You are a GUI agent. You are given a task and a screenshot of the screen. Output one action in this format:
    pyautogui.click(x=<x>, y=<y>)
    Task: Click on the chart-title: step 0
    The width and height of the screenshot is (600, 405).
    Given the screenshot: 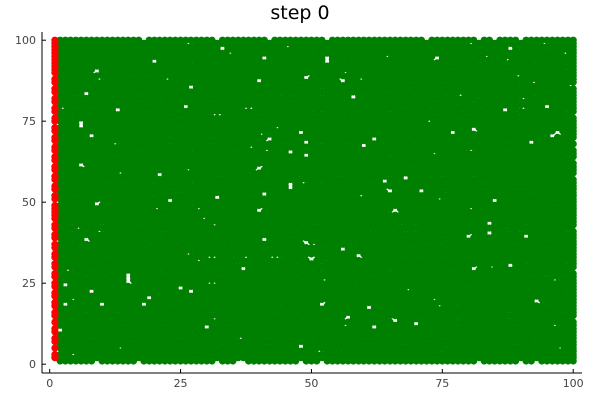 What is the action you would take?
    pyautogui.click(x=300, y=13)
    